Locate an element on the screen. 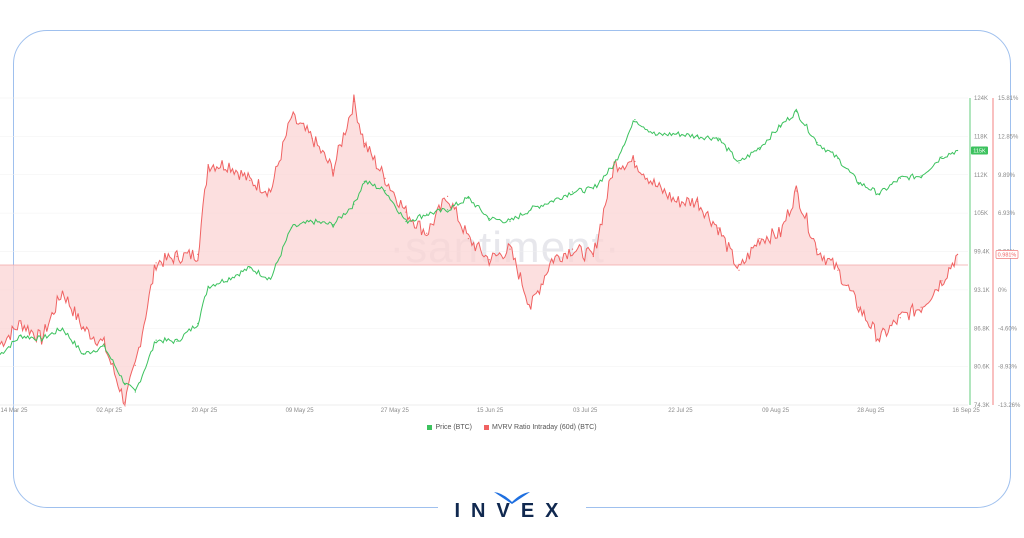  brand-logo: INVEX is located at coordinates (512, 510).